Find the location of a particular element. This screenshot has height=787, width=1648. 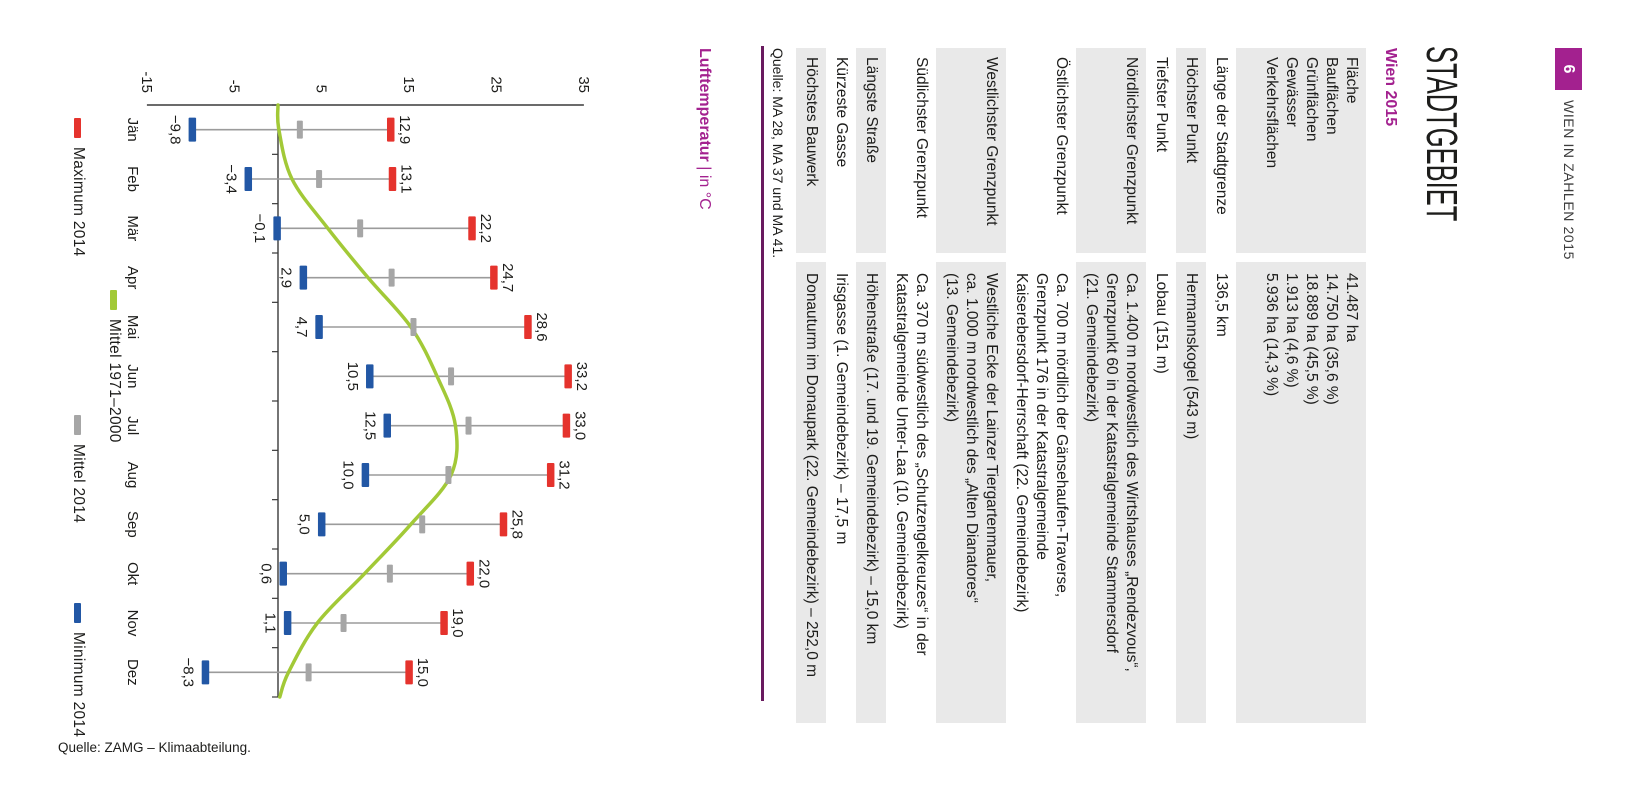

x-tick-label: Feb is located at coordinates (132, 179).